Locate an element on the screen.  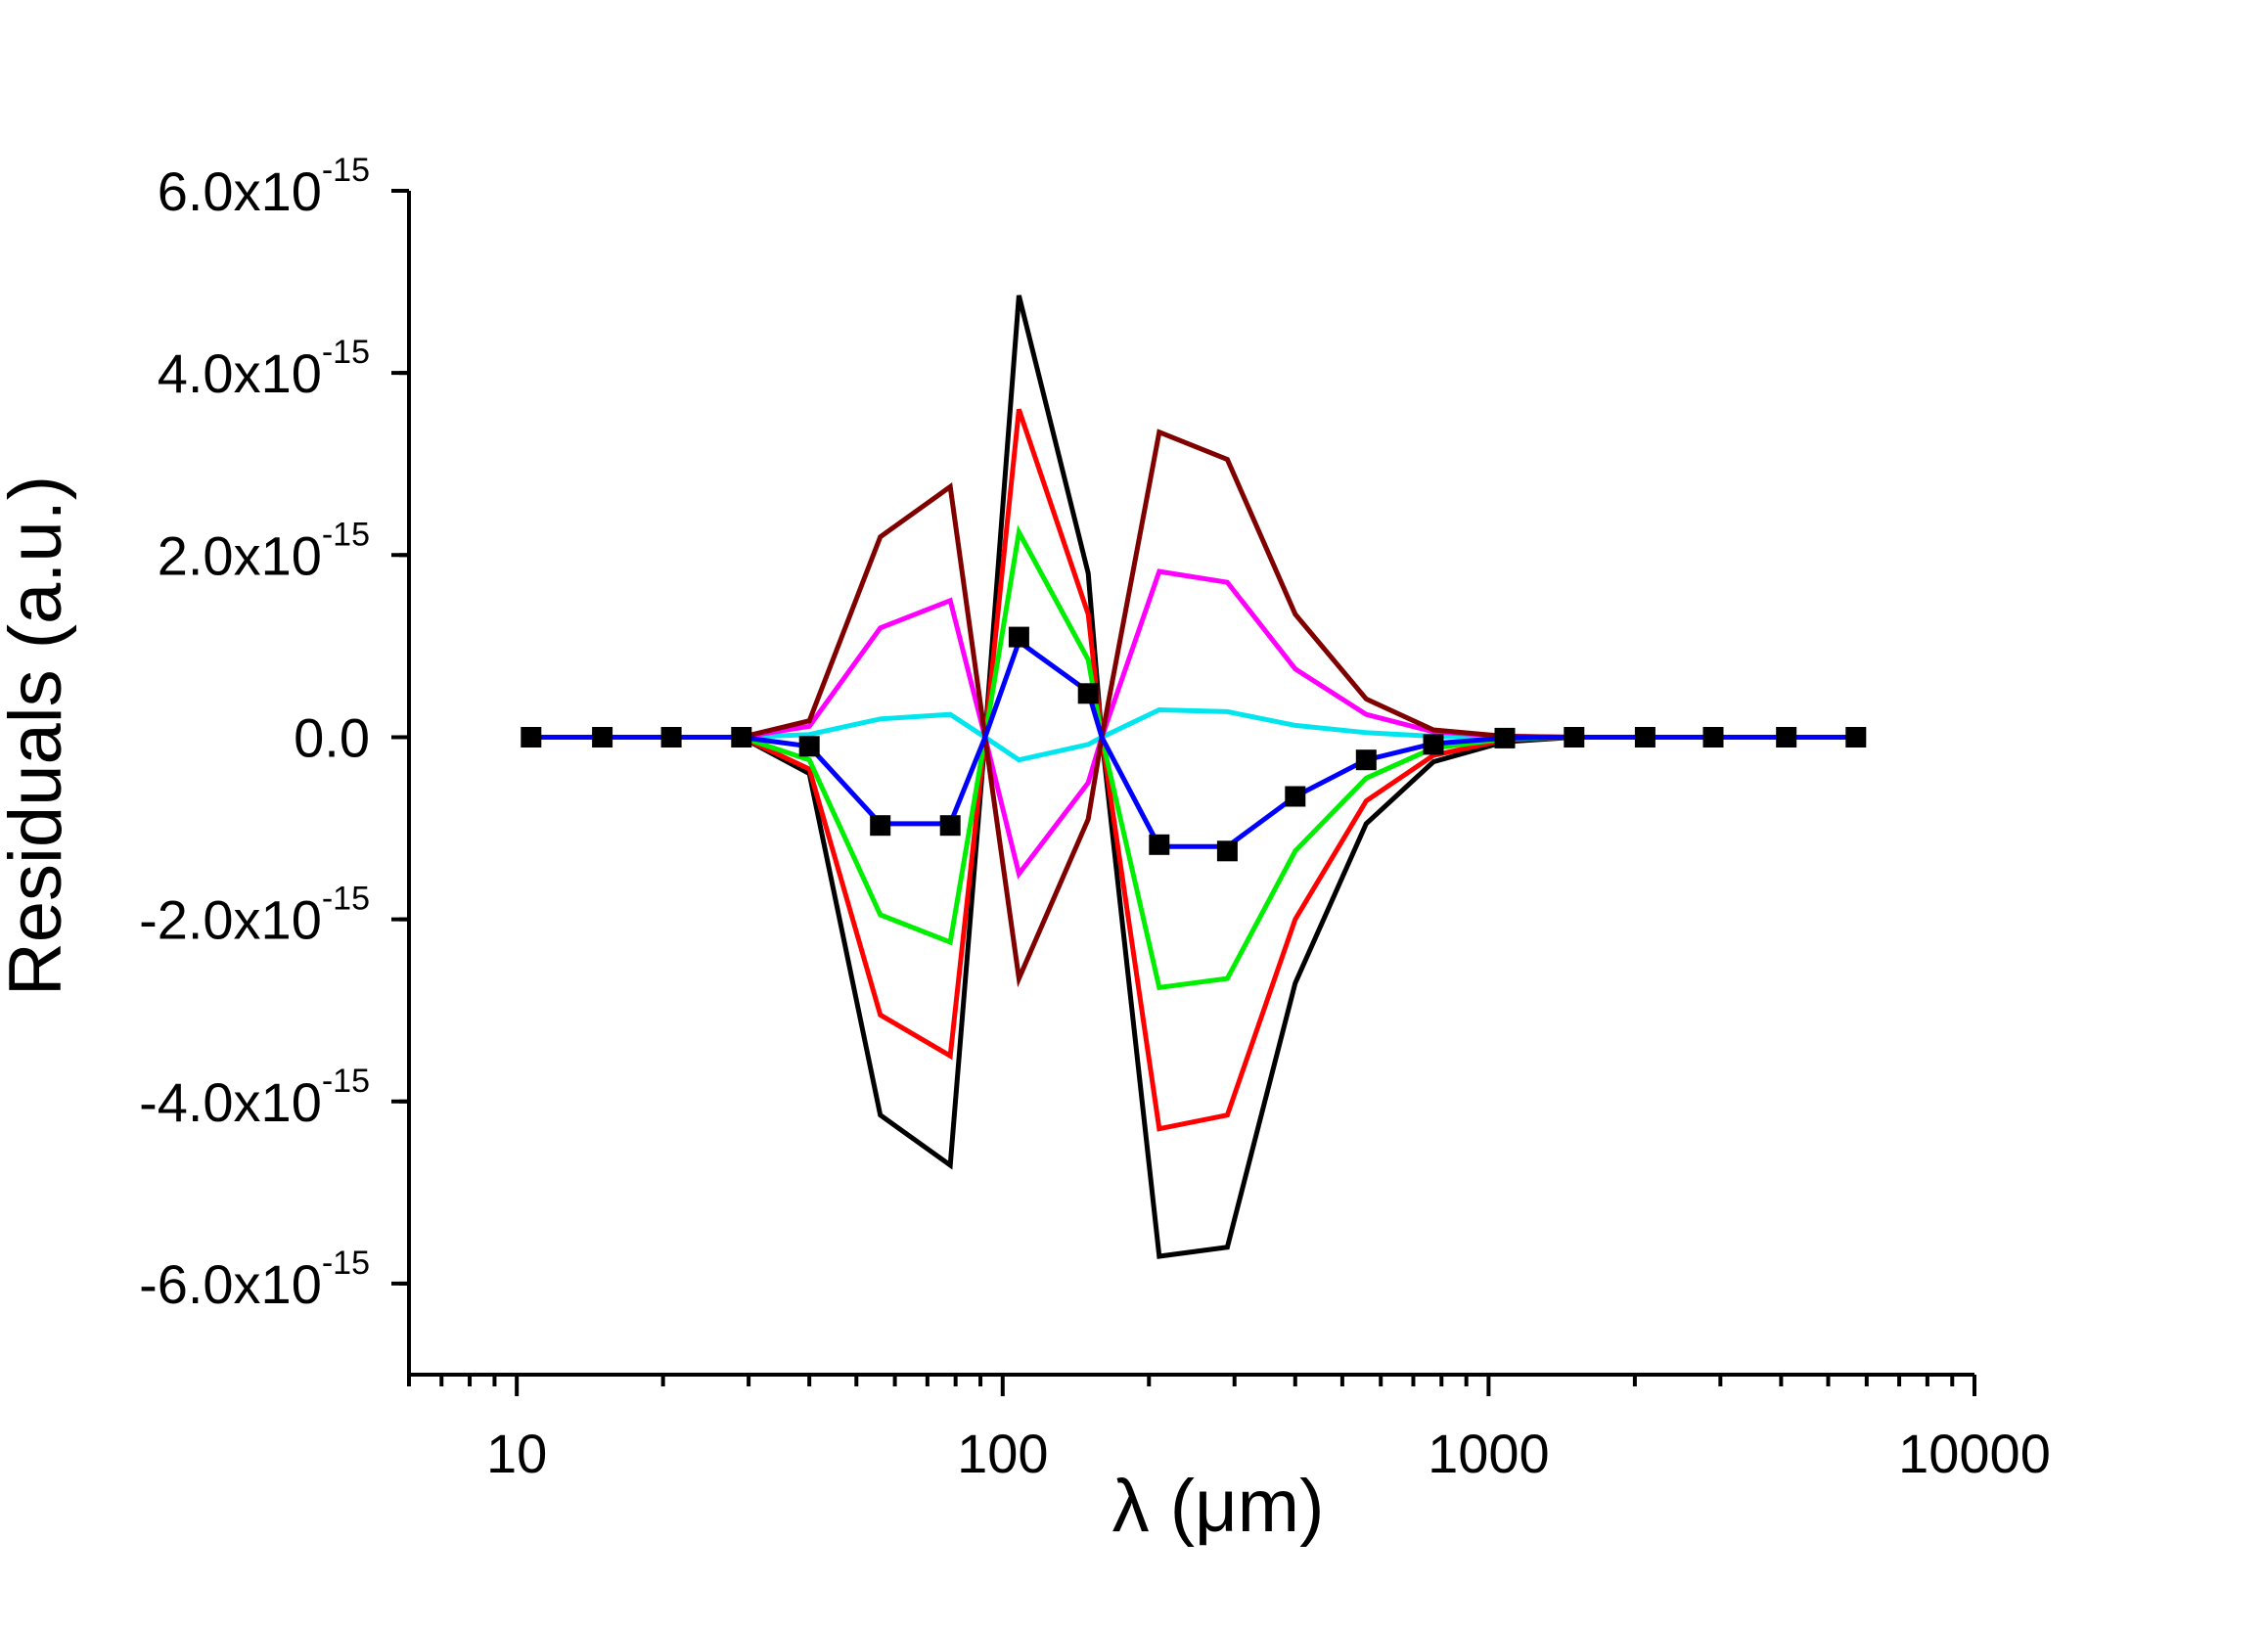
x-tick-label: 10000 is located at coordinates (1974, 1453).